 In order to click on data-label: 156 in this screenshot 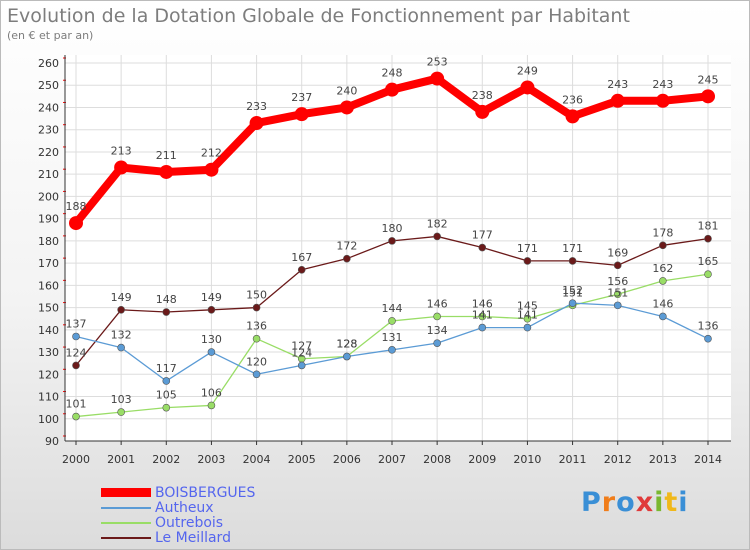, I will do `click(617, 281)`.